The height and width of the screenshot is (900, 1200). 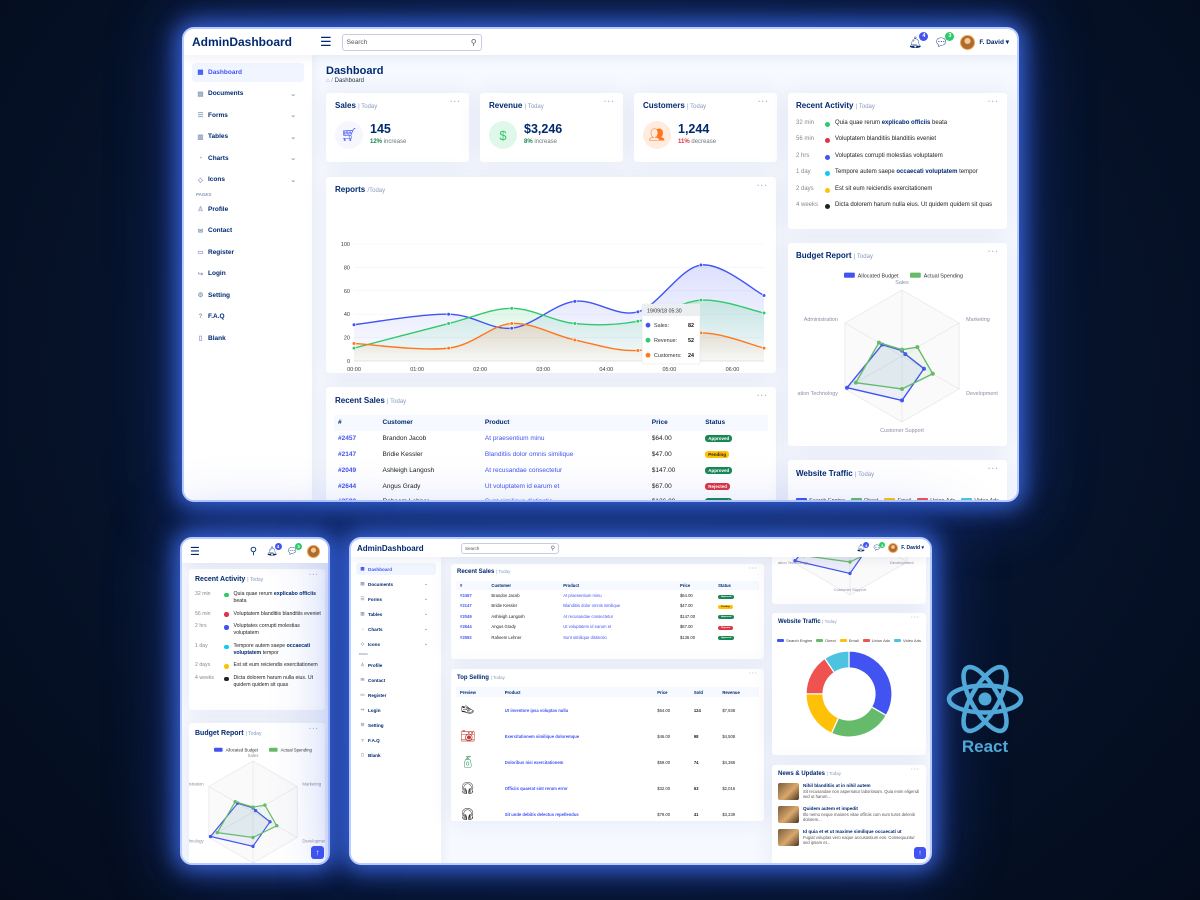 I want to click on back-to-top-button: ↑, so click(x=317, y=852).